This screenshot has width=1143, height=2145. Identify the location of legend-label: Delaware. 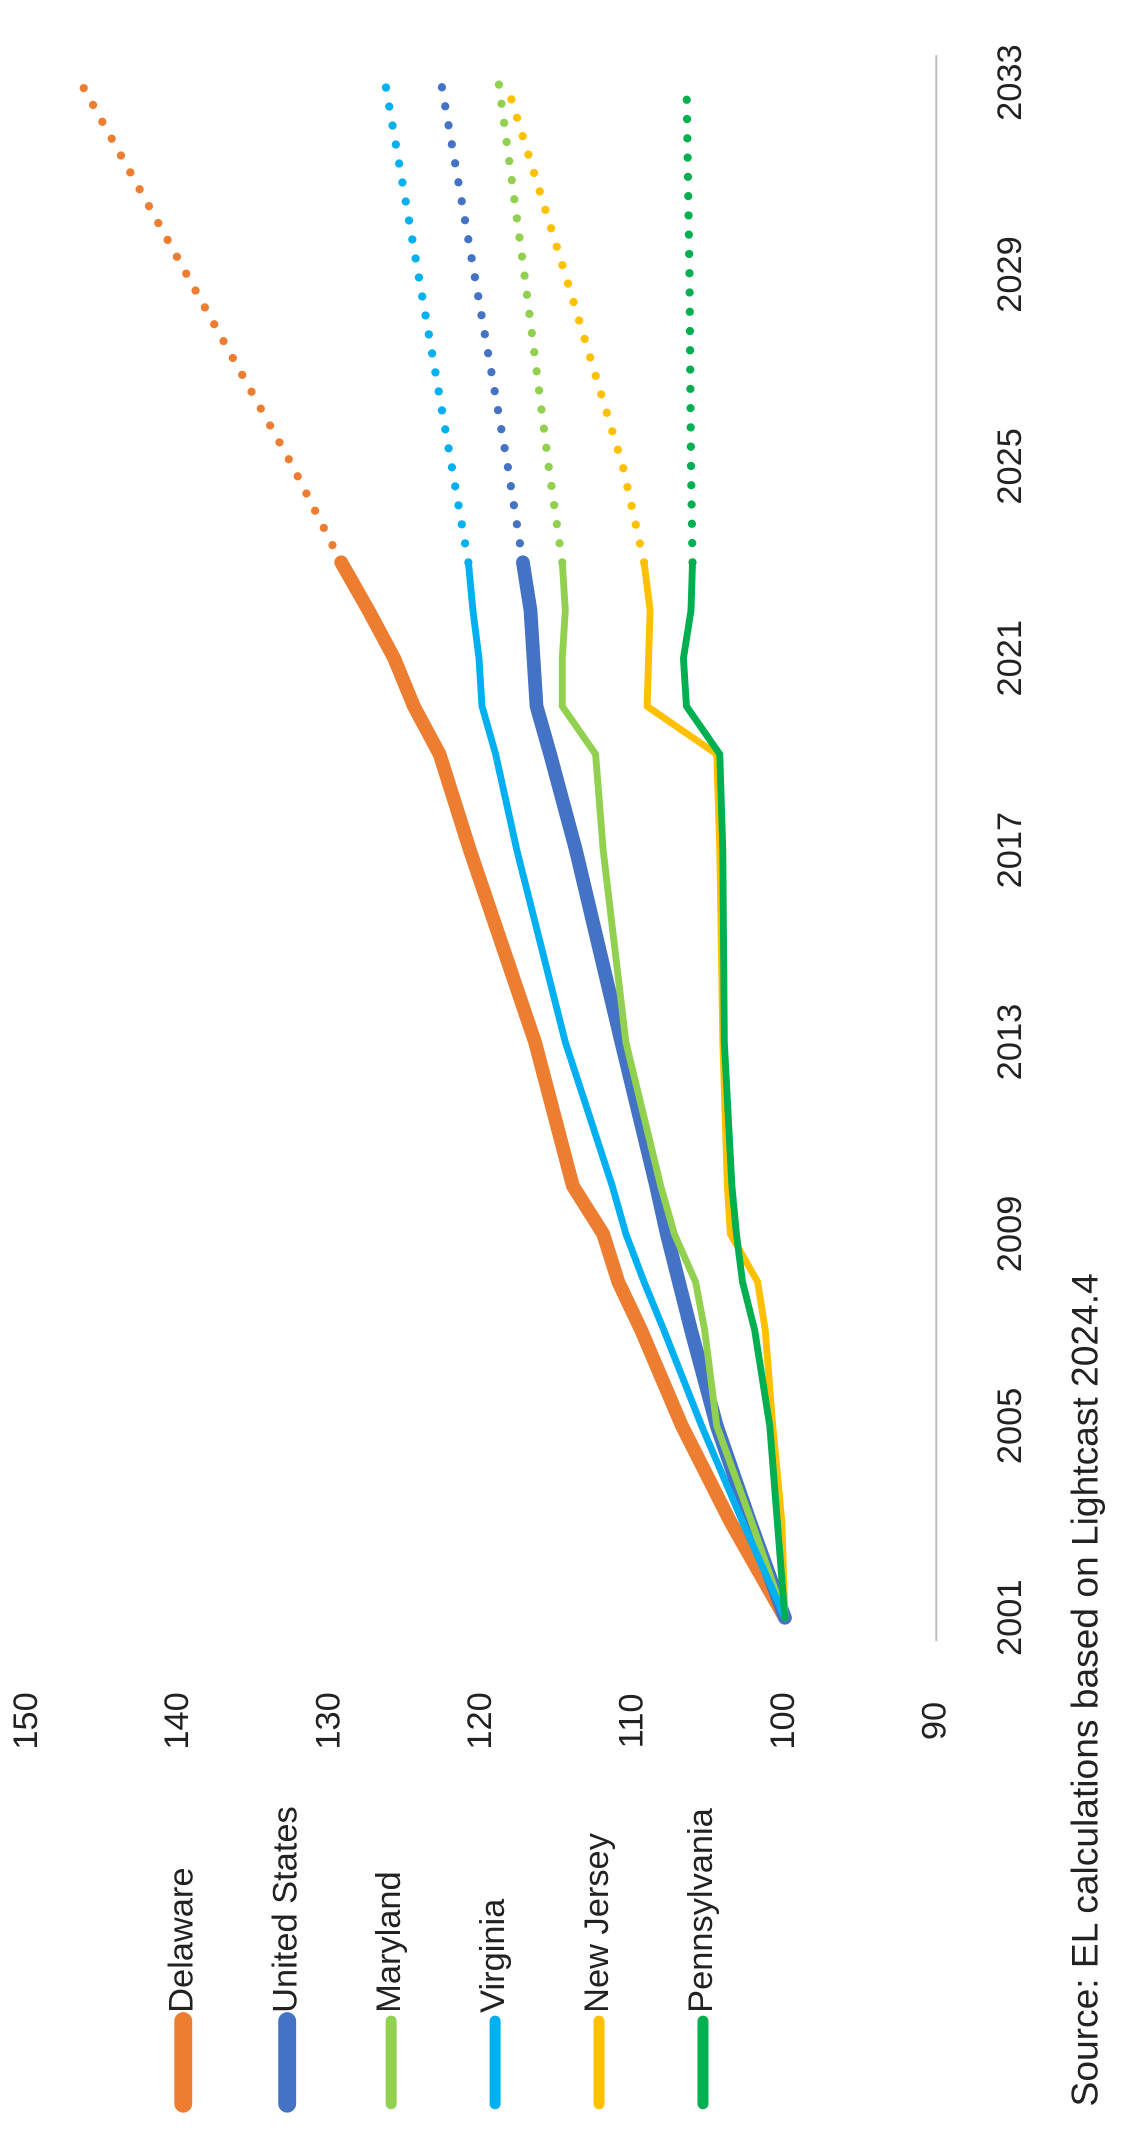
(181, 1939).